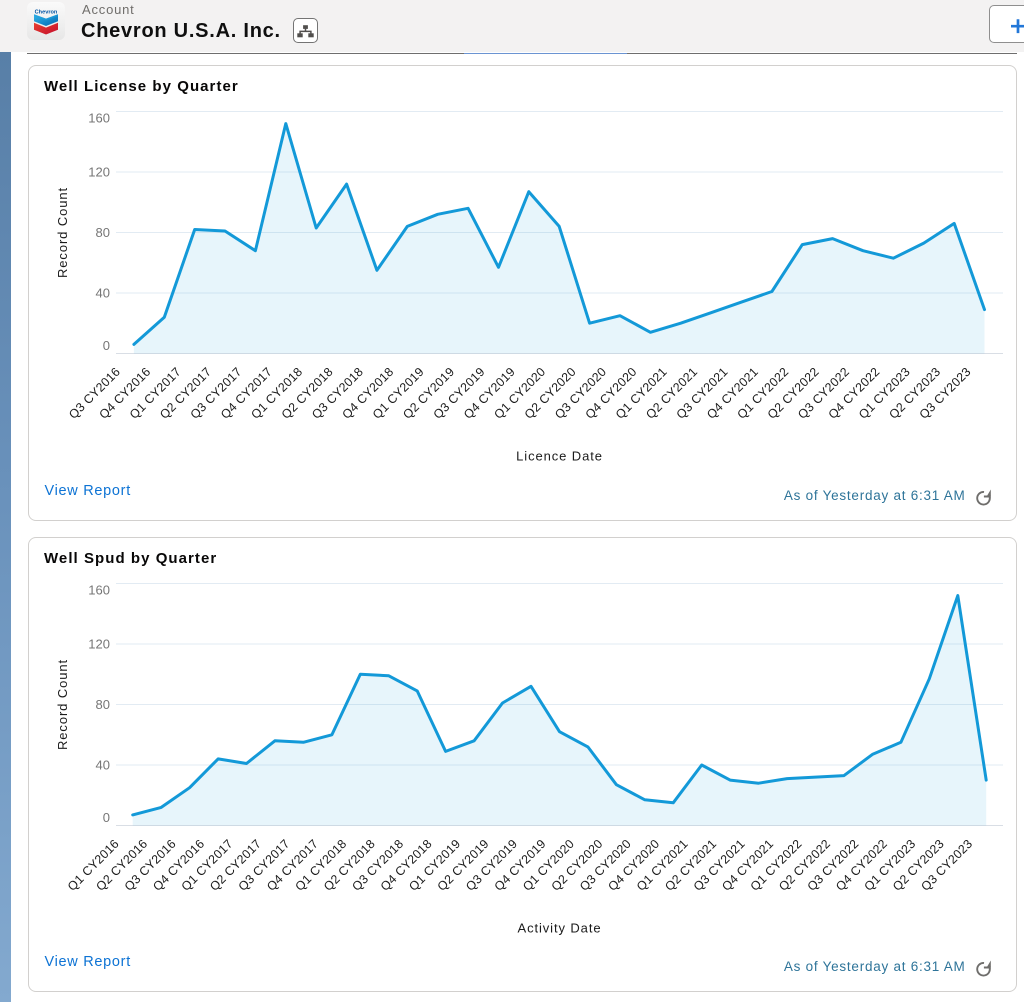 The width and height of the screenshot is (1024, 1002). Describe the element at coordinates (46, 13) in the screenshot. I see `svg-text: Chevron` at that location.